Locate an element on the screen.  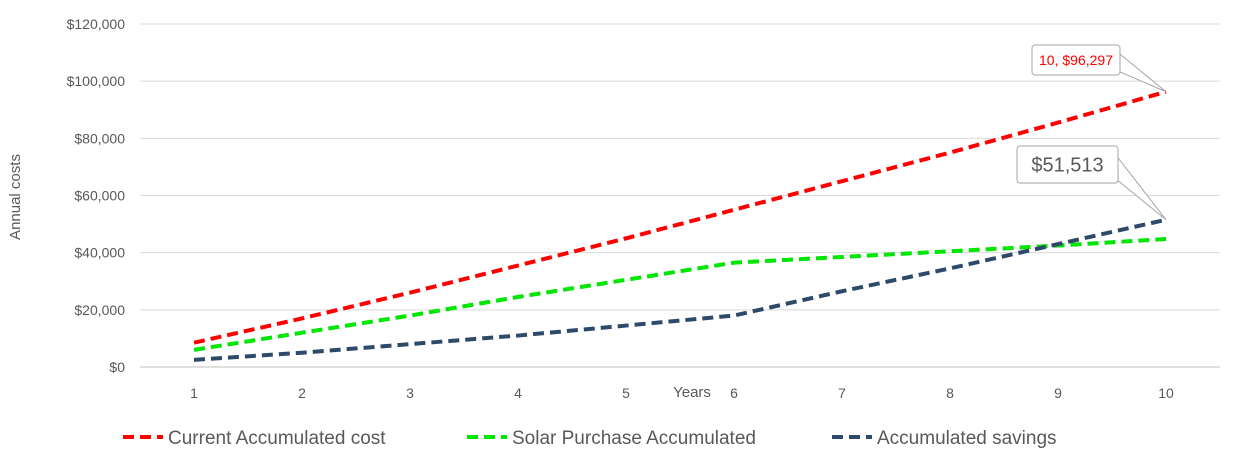
y-tick-label: $20,000 is located at coordinates (99, 310).